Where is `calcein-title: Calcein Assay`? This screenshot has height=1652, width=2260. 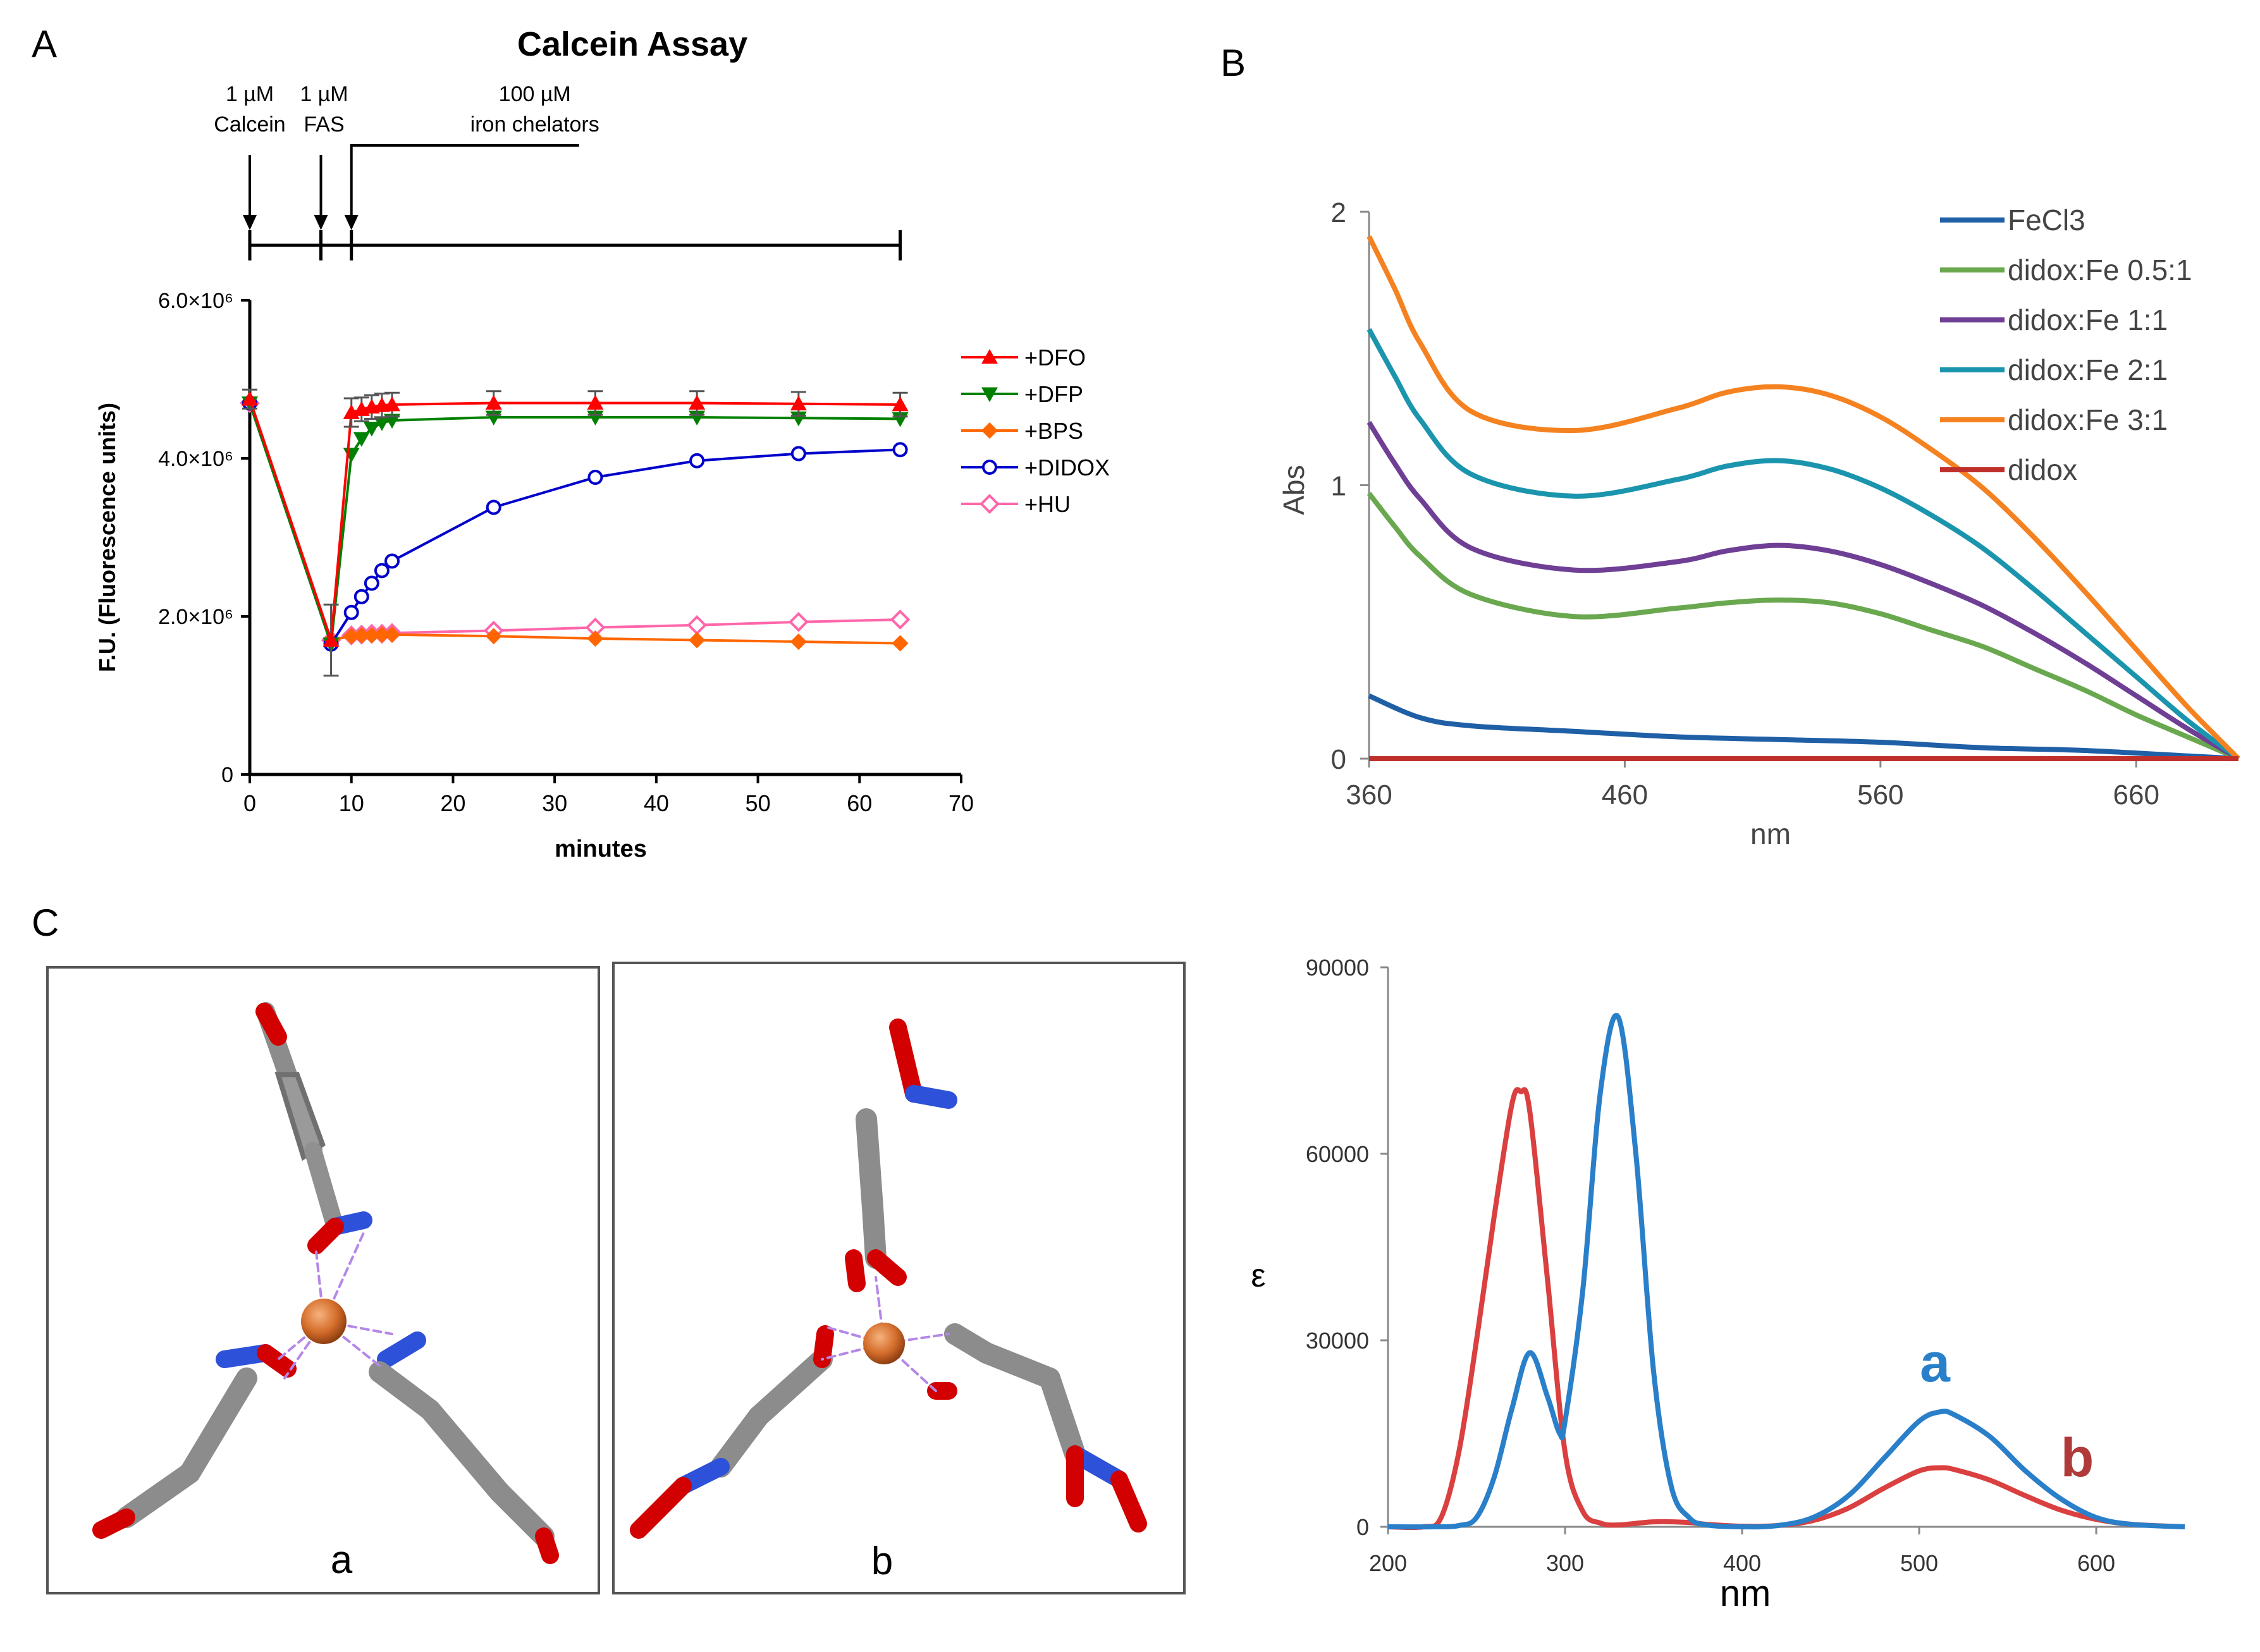 calcein-title: Calcein Assay is located at coordinates (632, 44).